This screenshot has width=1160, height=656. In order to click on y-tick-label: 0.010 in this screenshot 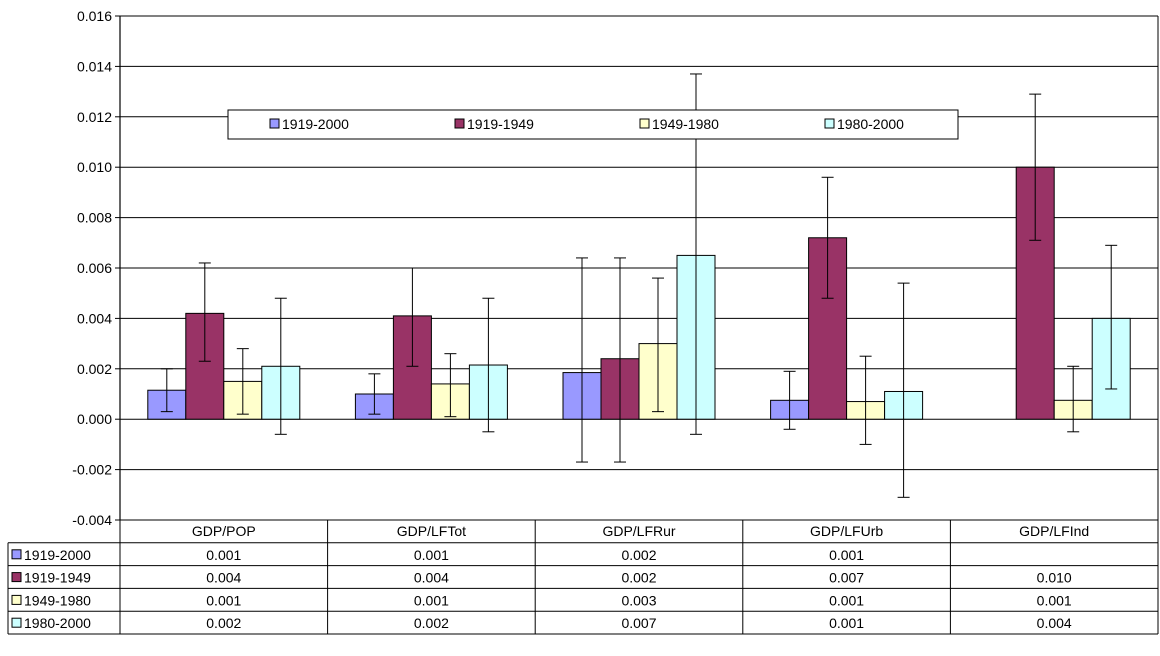, I will do `click(94, 167)`.